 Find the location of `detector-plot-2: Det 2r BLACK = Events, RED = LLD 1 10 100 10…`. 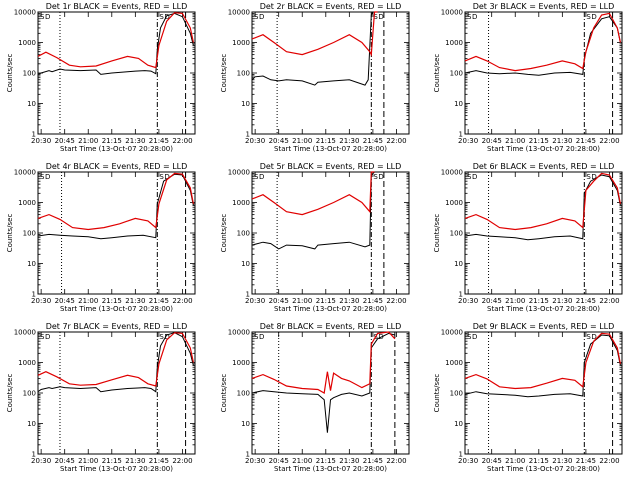

detector-plot-2: Det 2r BLACK = Events, RED = LLD 1 10 100 10… is located at coordinates (315, 77).